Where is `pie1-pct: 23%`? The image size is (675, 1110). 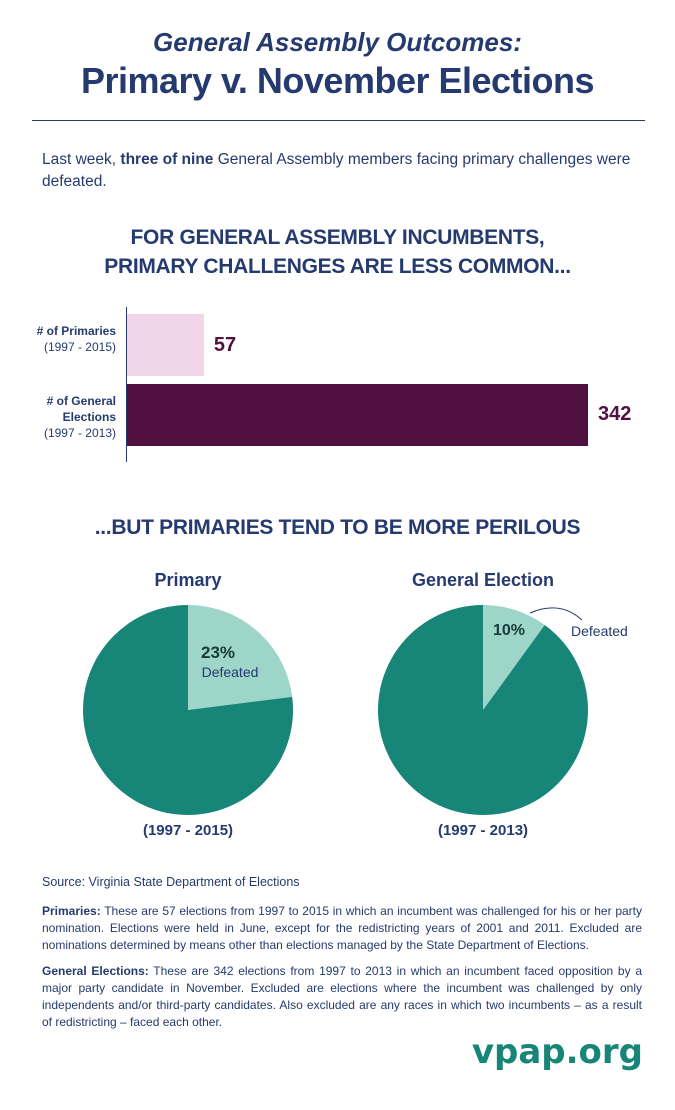 pie1-pct: 23% is located at coordinates (218, 652).